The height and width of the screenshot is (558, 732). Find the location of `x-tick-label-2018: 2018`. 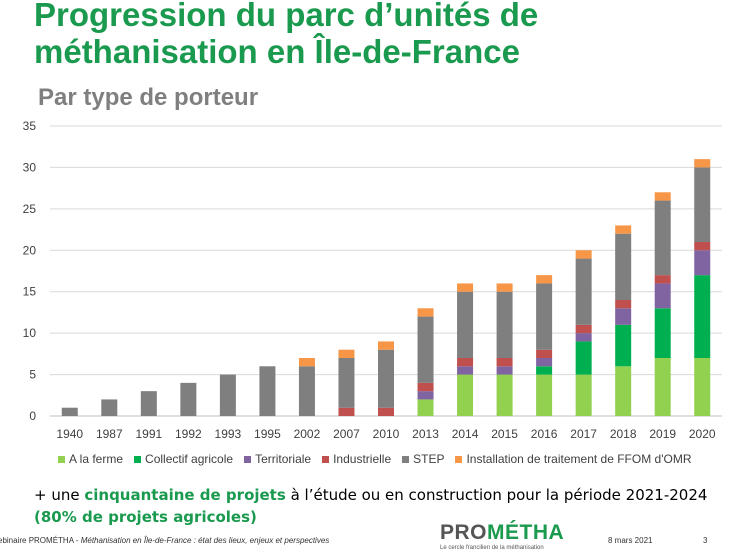

x-tick-label-2018: 2018 is located at coordinates (623, 434).